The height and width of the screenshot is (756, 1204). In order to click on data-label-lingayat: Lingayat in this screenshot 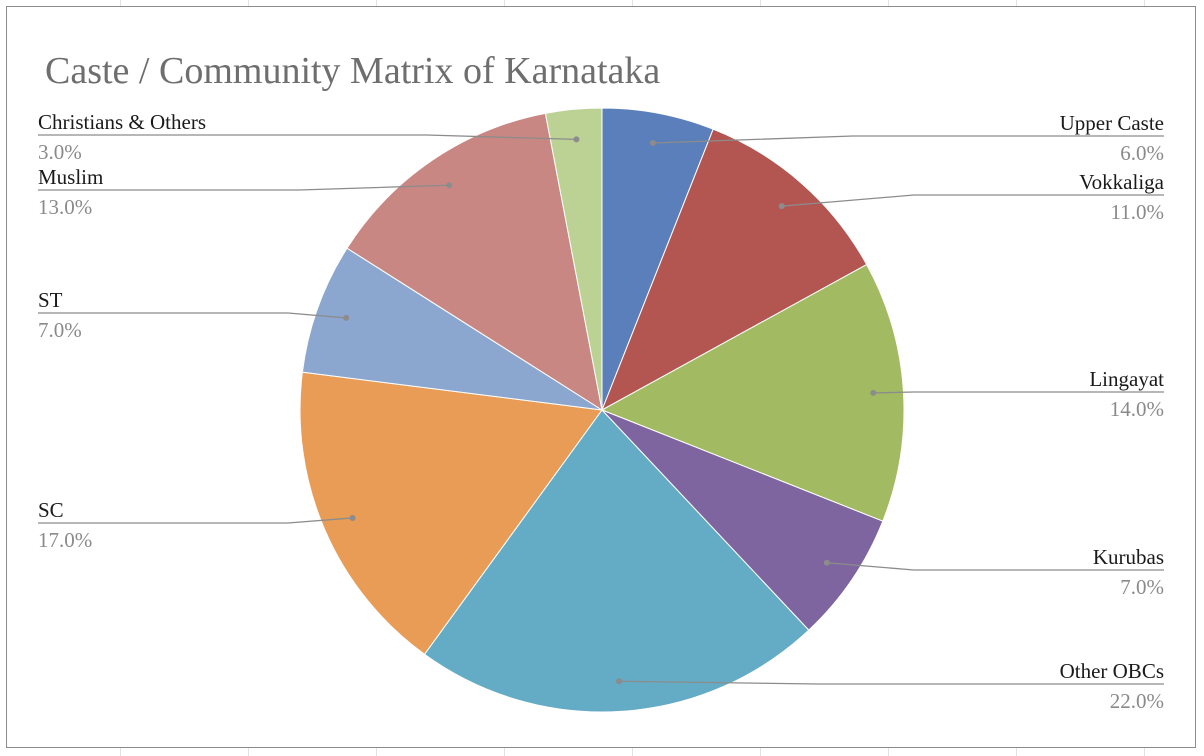, I will do `click(1126, 379)`.